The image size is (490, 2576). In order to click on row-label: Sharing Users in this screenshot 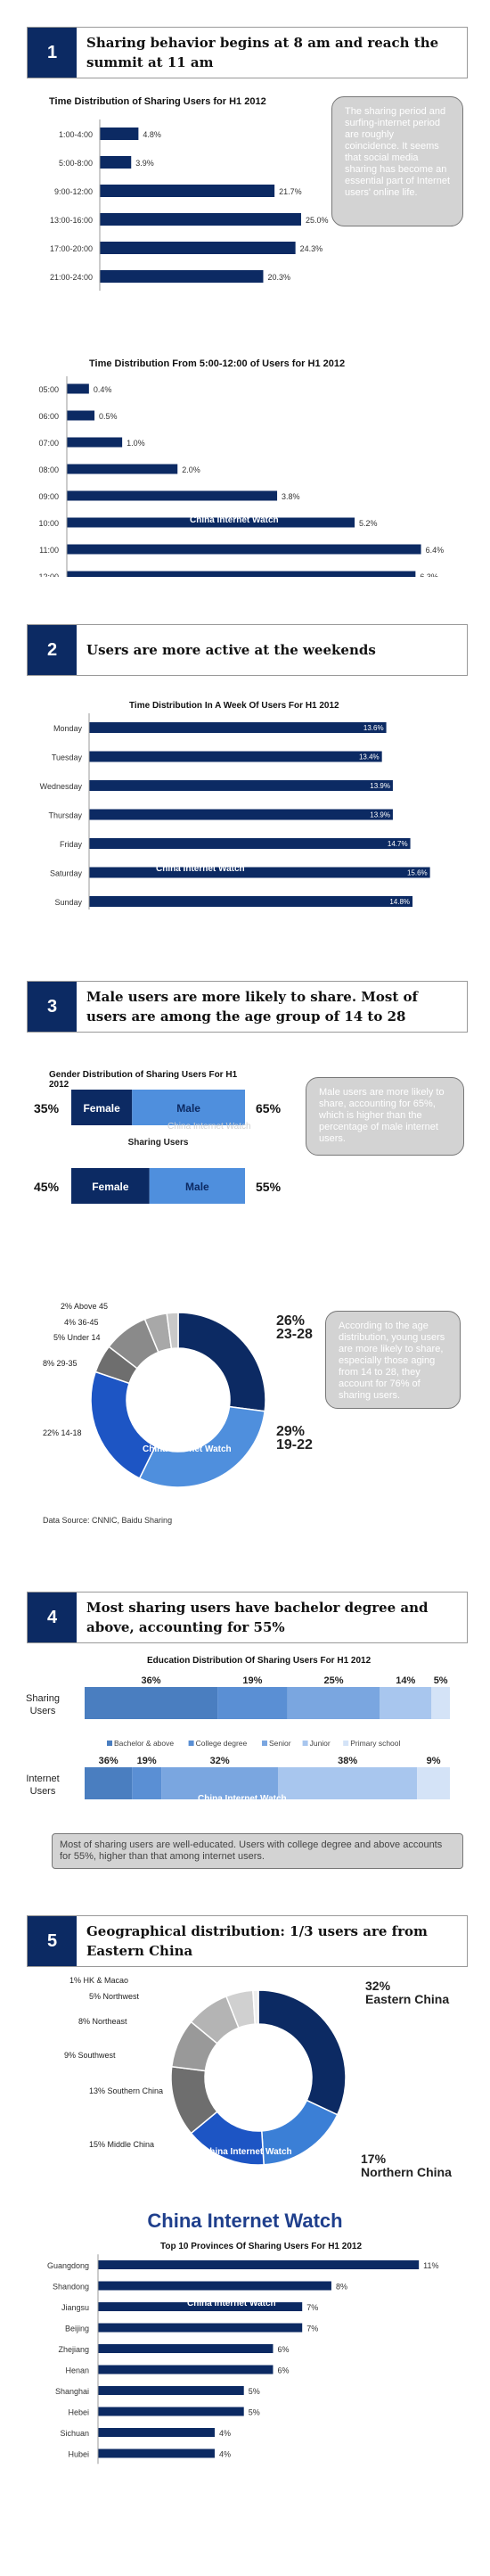, I will do `click(158, 1143)`.